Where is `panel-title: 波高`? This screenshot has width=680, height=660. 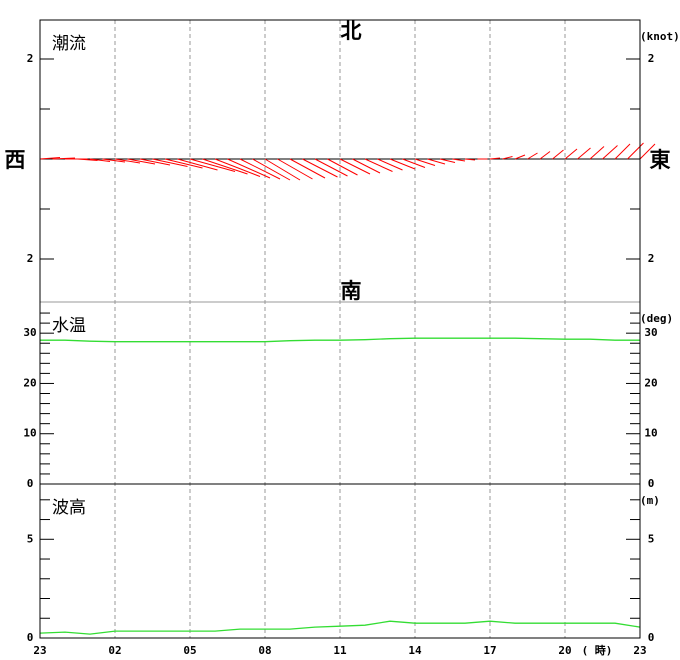 panel-title: 波高 is located at coordinates (69, 508).